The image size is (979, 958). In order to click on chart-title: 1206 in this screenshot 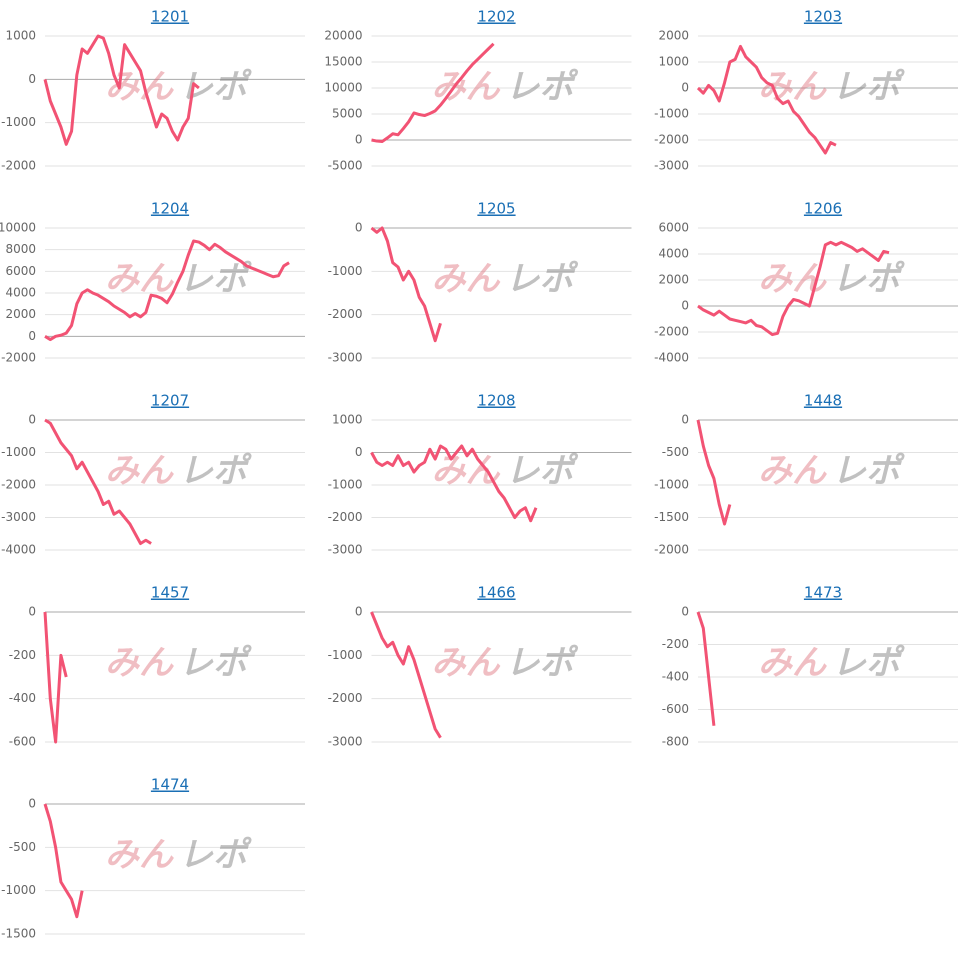, I will do `click(823, 209)`.